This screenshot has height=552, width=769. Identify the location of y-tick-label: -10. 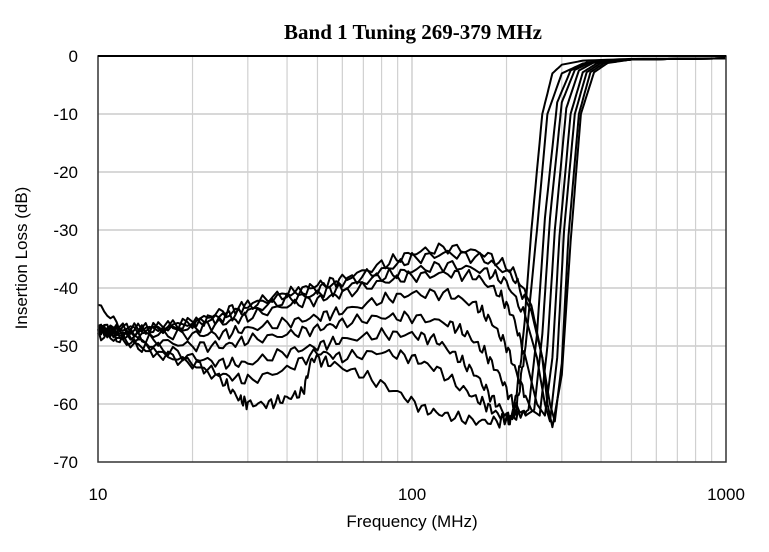
(65, 114).